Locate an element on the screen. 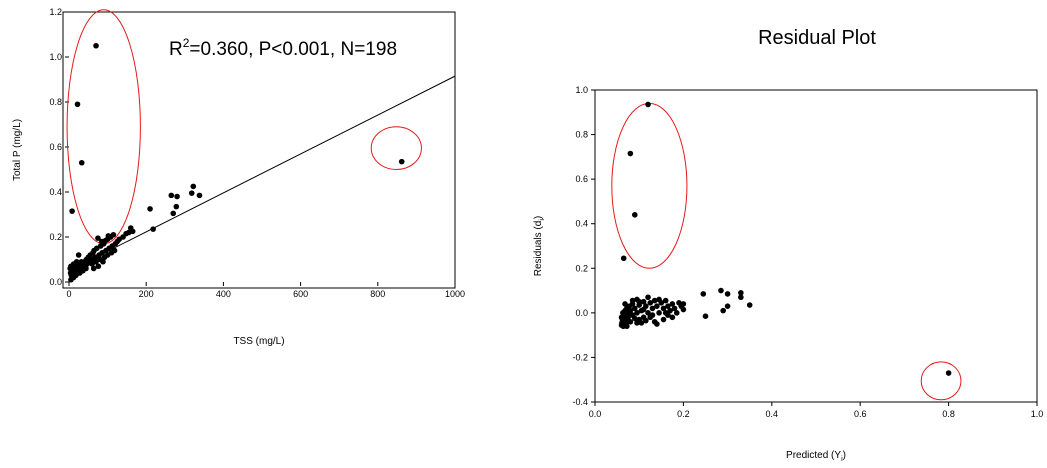  r-squared-label: R is located at coordinates (176, 49).